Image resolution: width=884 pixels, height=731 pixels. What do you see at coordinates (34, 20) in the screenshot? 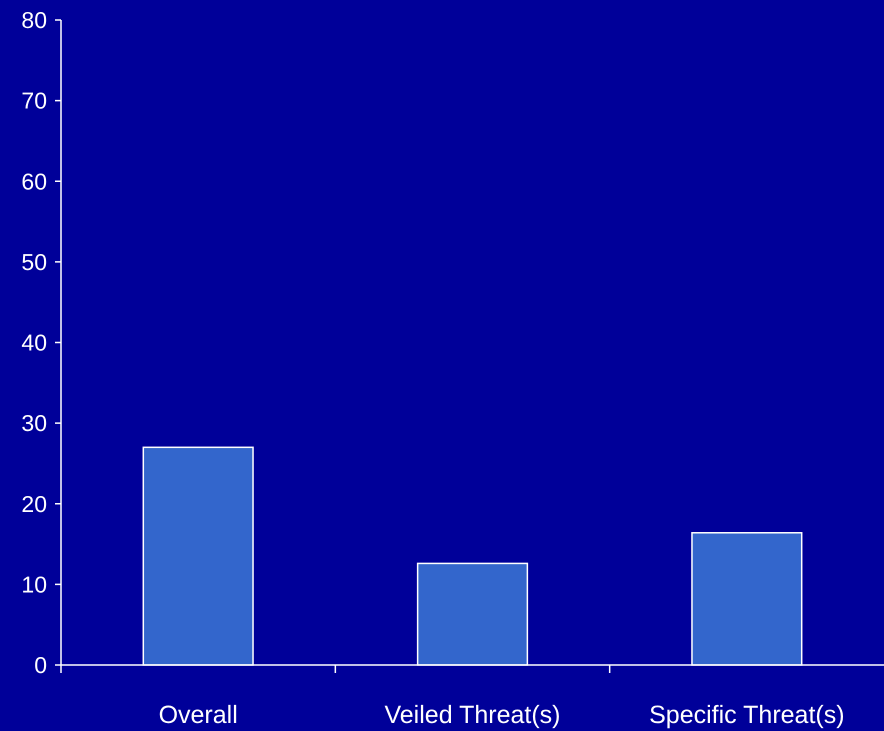
I see `y-tick-label: 80` at bounding box center [34, 20].